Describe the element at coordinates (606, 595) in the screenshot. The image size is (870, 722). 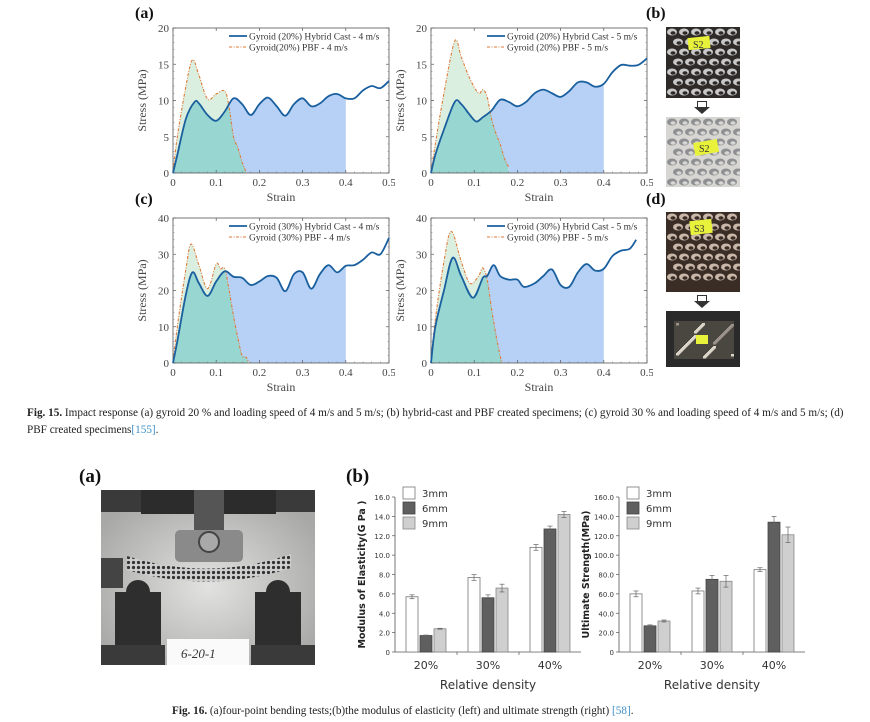
I see `y-tick-label: 60.0` at that location.